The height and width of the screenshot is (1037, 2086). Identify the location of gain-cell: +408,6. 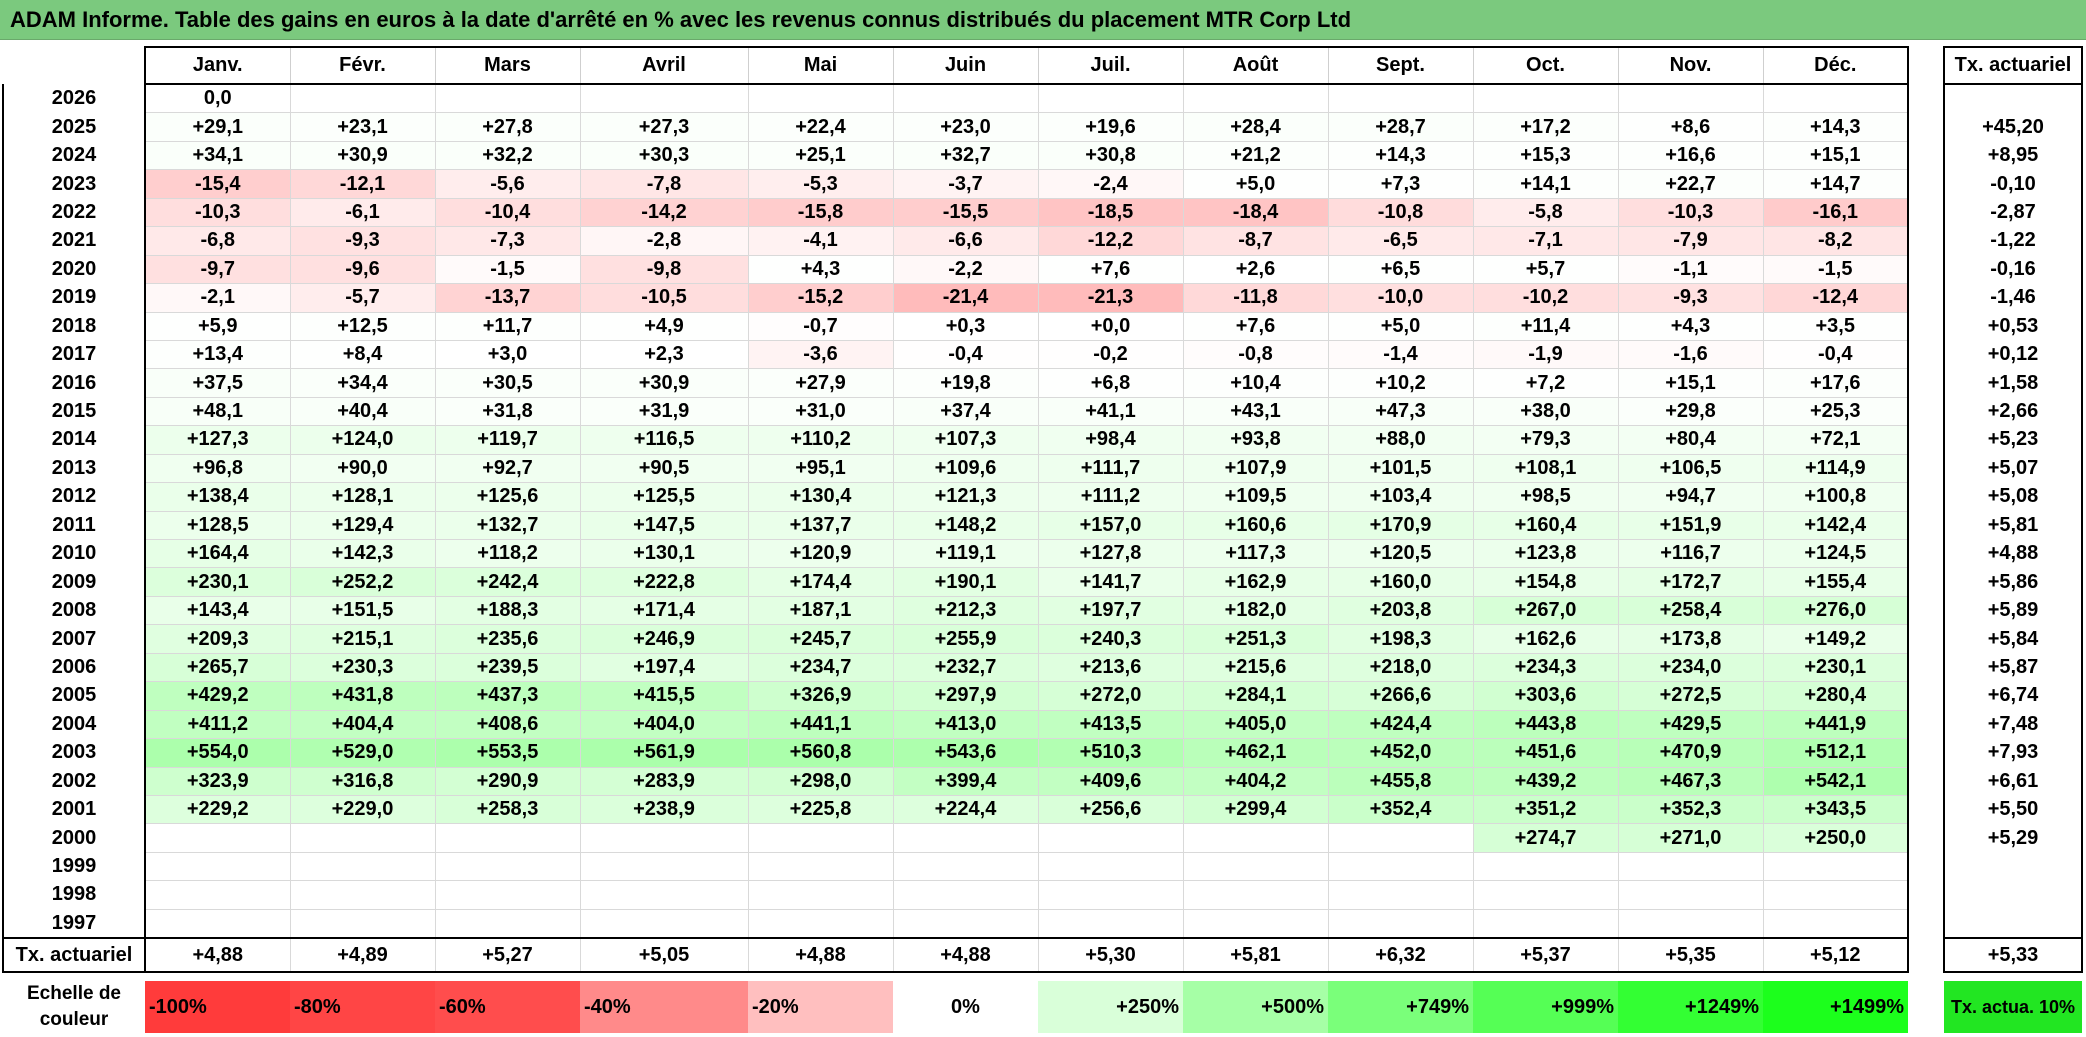
(507, 724).